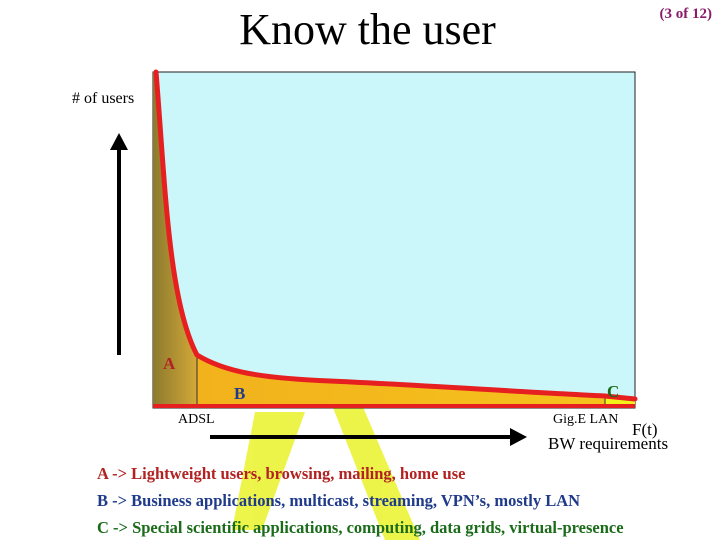  What do you see at coordinates (368, 437) in the screenshot?
I see `x-axis-arrow` at bounding box center [368, 437].